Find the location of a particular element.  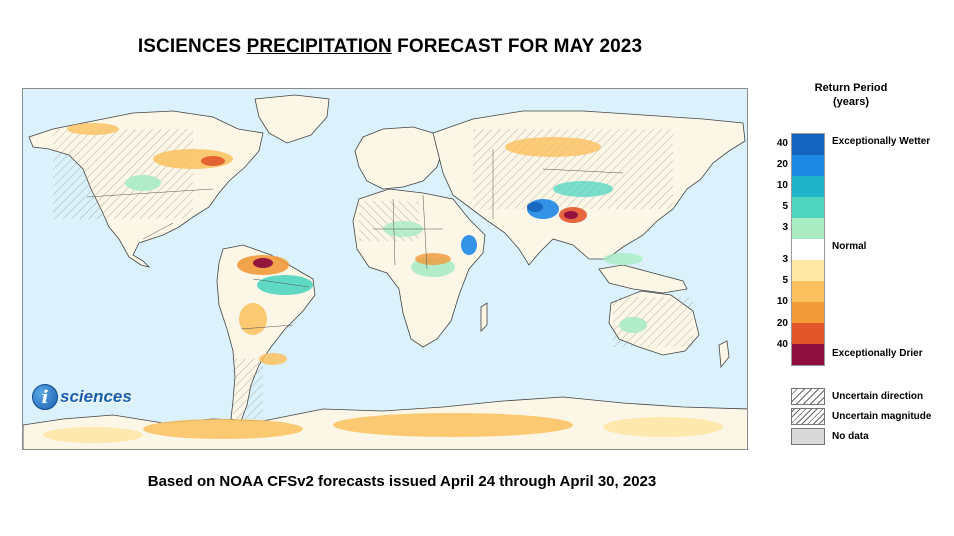

new-zealand is located at coordinates (724, 354).